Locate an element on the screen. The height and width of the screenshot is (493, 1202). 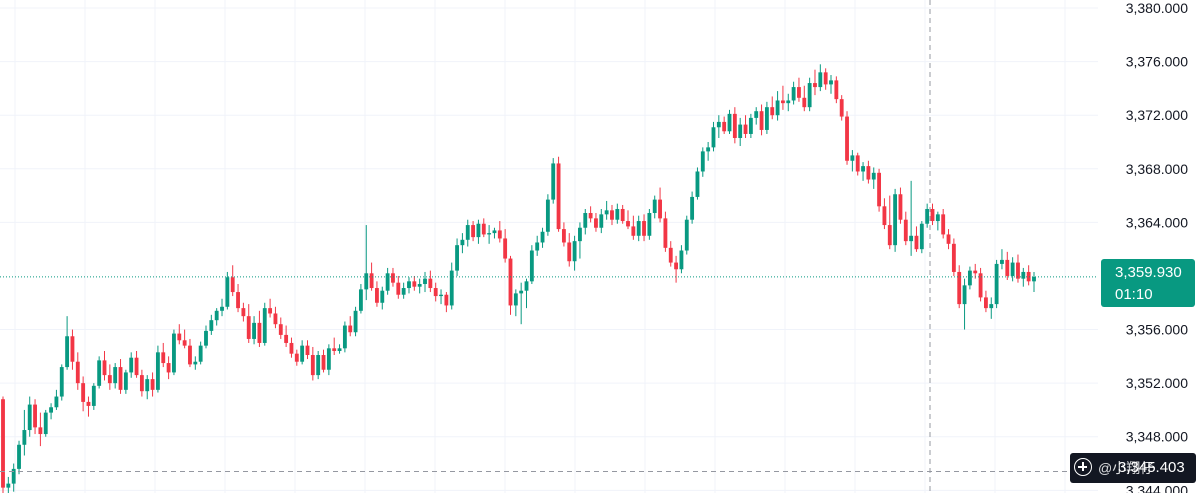
price-tick-label: 3,352.000 is located at coordinates (1157, 383).